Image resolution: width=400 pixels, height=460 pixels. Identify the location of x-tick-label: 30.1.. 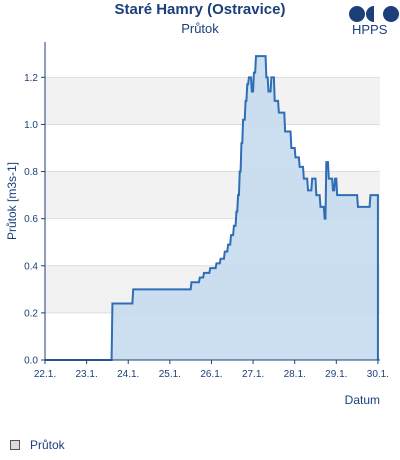
(378, 374).